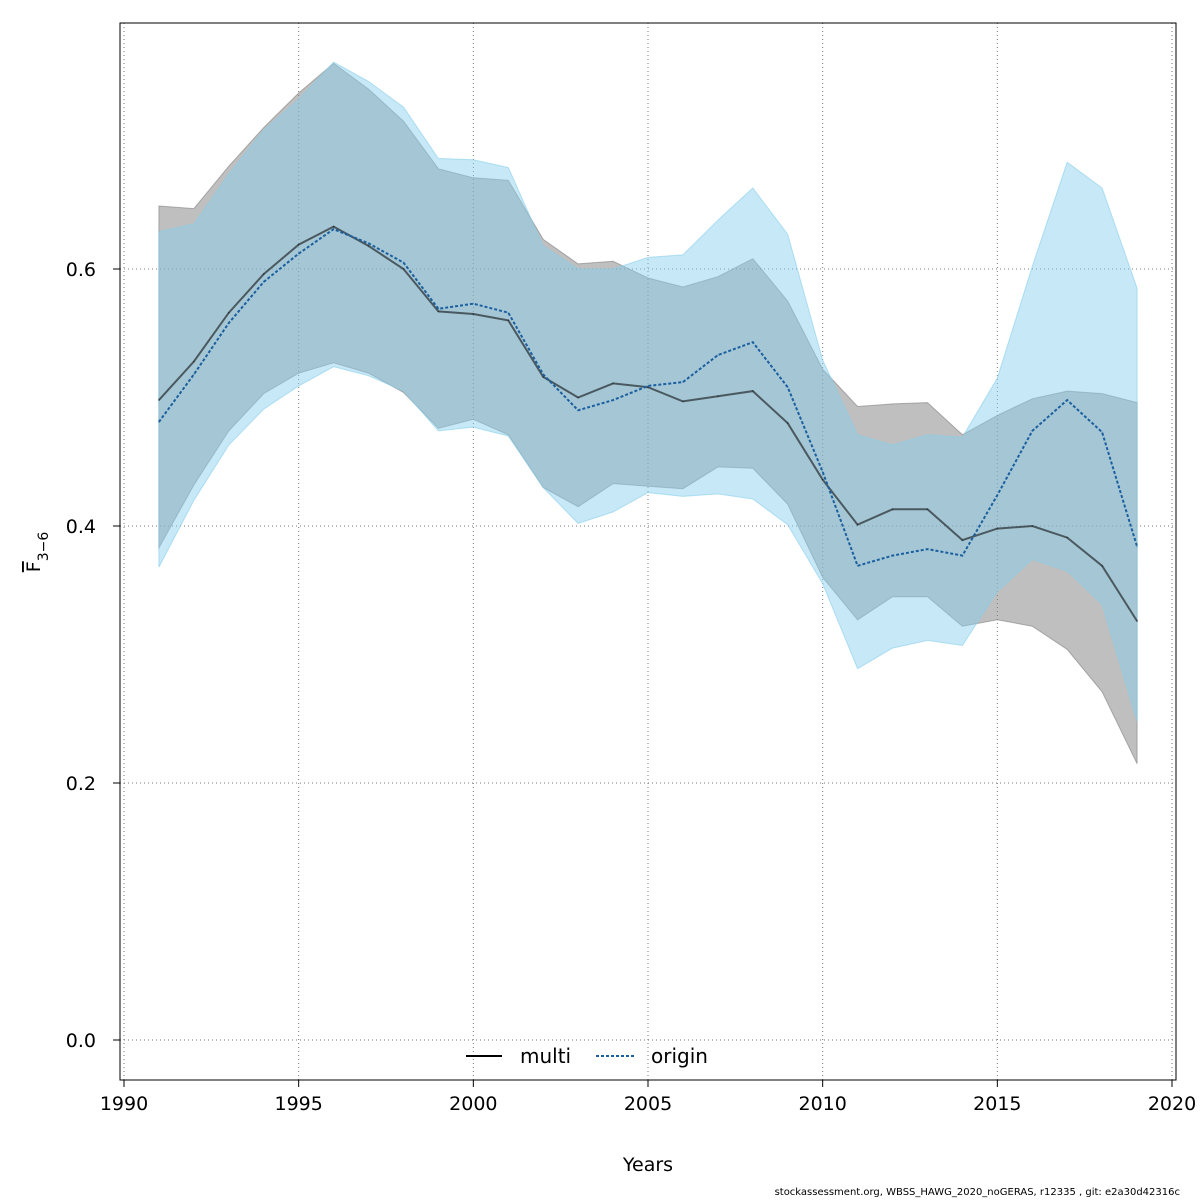 The height and width of the screenshot is (1200, 1200). I want to click on x-tick-label: 2005, so click(648, 1104).